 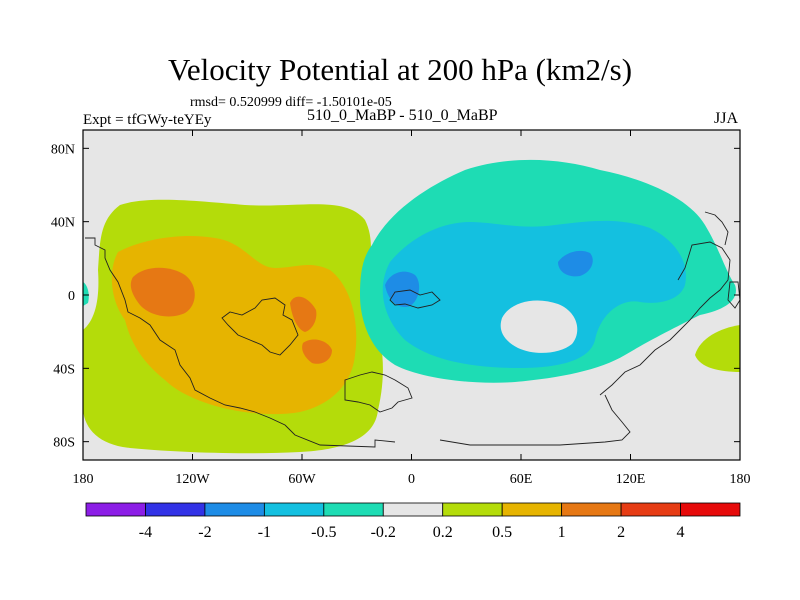 What do you see at coordinates (562, 532) in the screenshot?
I see `colorbar-label: 1` at bounding box center [562, 532].